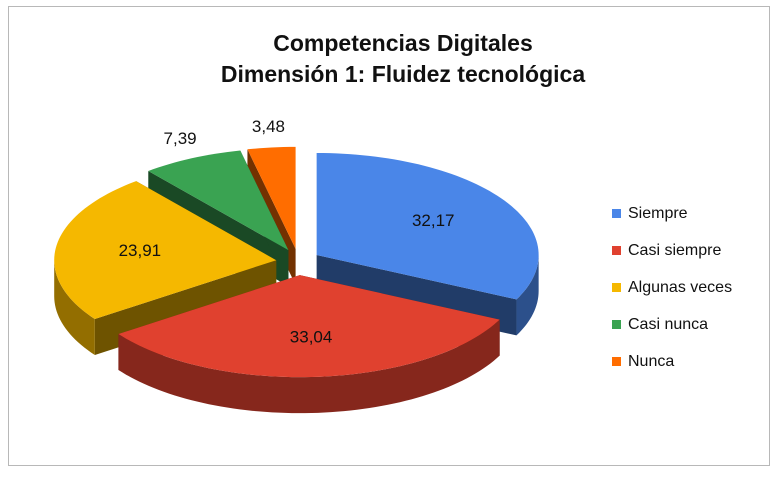 This screenshot has width=778, height=477. What do you see at coordinates (403, 74) in the screenshot?
I see `chart-subtitle: Dimensión 1: Fluidez tecnológica` at bounding box center [403, 74].